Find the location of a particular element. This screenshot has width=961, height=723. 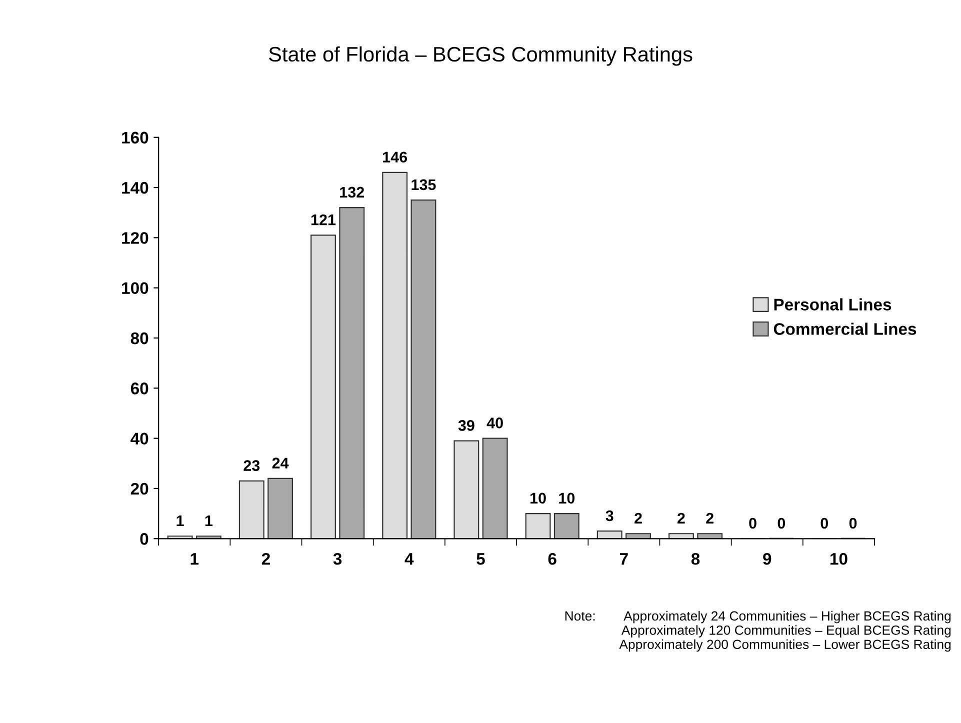

data-label: 132 is located at coordinates (352, 192).